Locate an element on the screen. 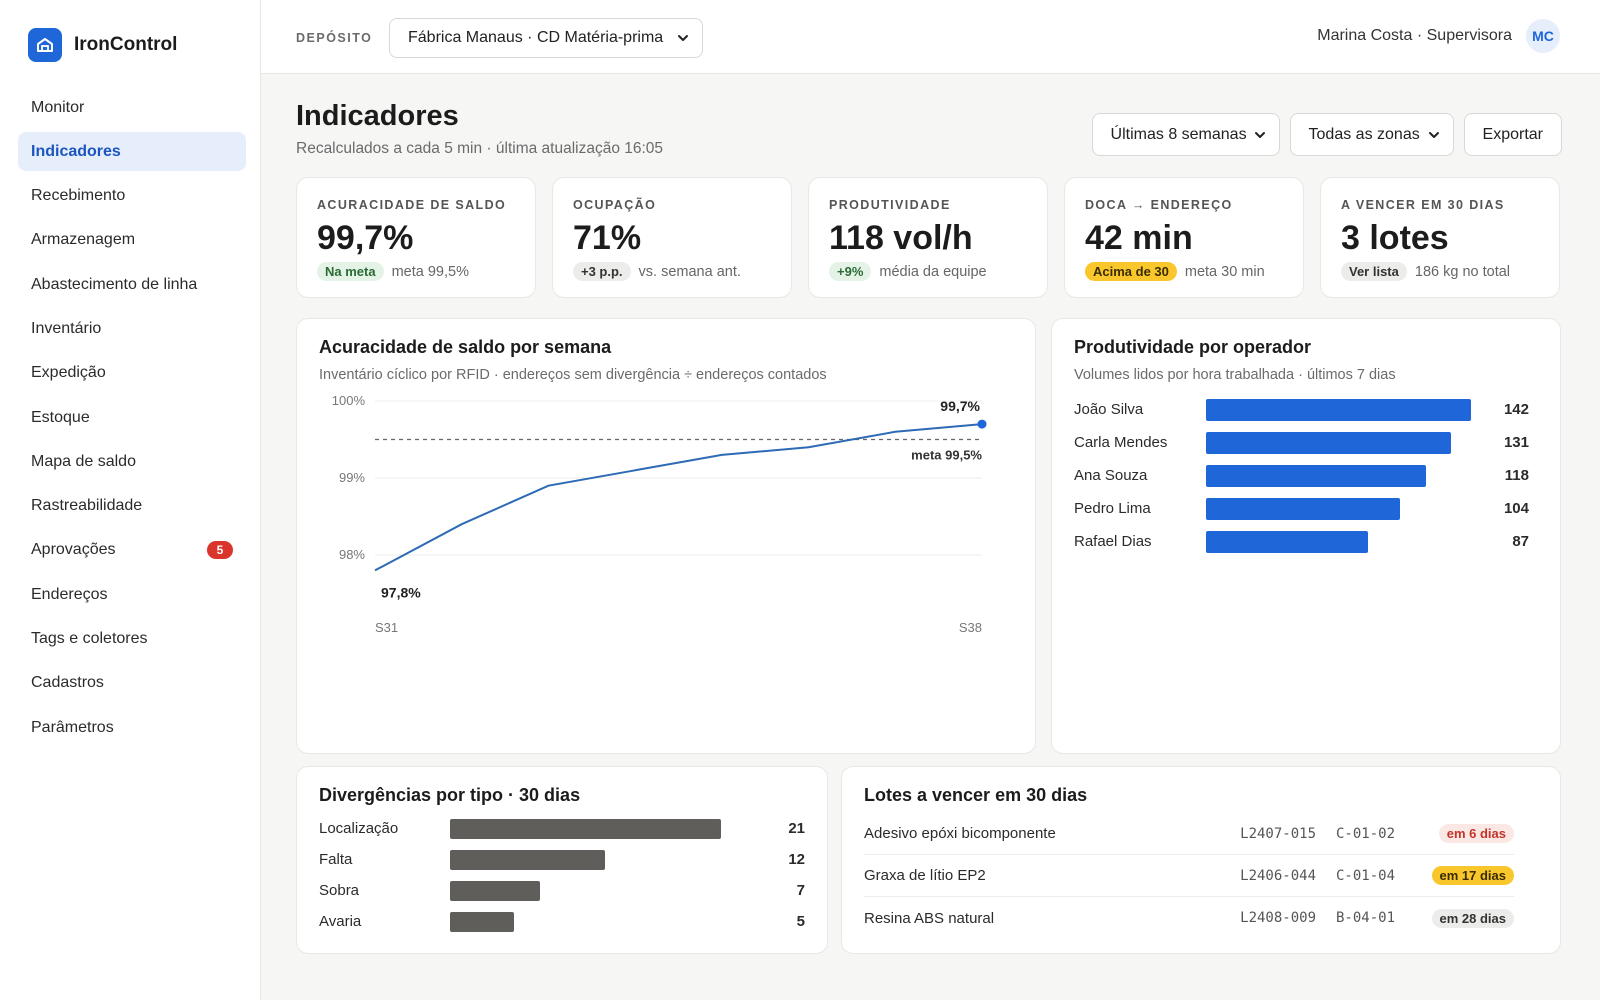 The height and width of the screenshot is (1000, 1600). kpi-card-ocupacao: OCUPAÇÃO 71% +3 p.p. vs. semana ant. is located at coordinates (672, 237).